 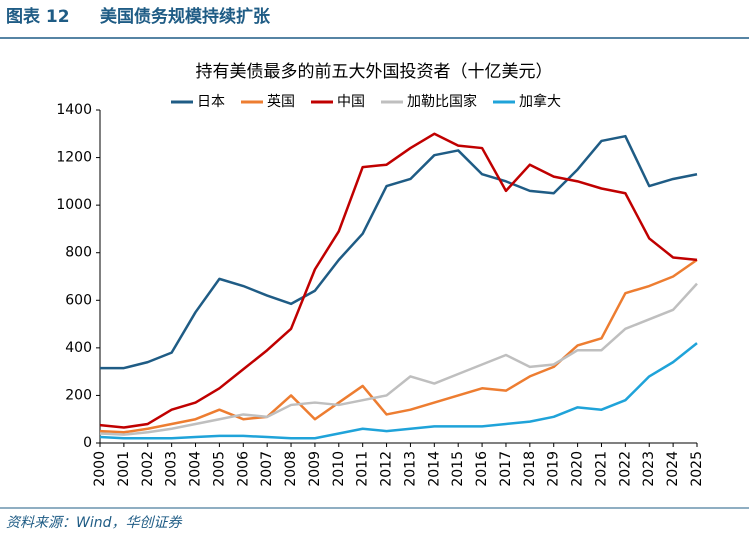 I want to click on x-tick-label: 2004, so click(x=196, y=469).